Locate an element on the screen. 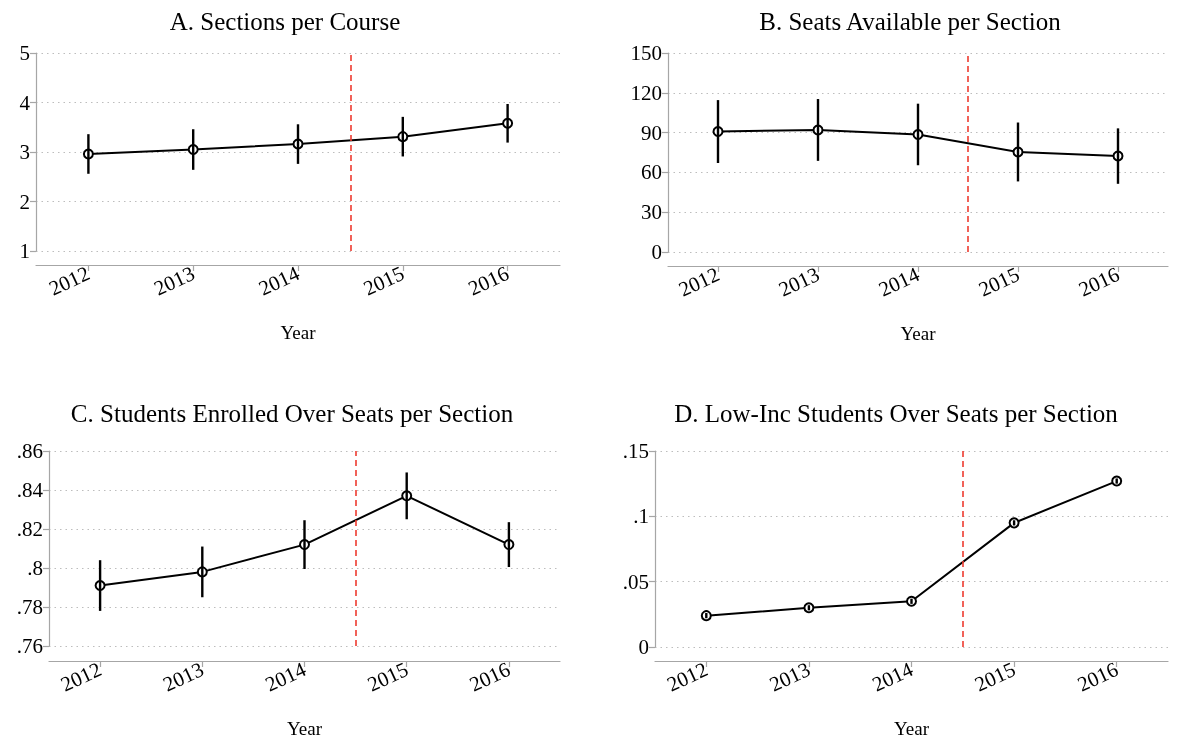  y-tick-label: 2 is located at coordinates (24, 201).